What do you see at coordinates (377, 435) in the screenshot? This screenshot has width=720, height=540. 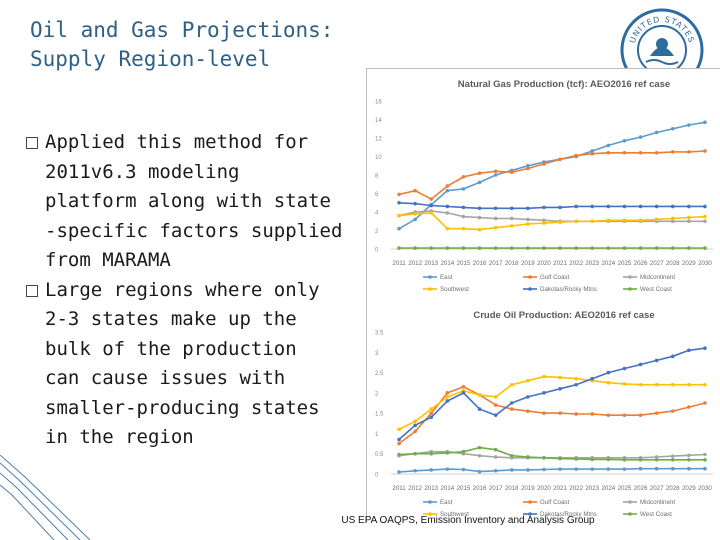 I see `y-tick-label: 1` at bounding box center [377, 435].